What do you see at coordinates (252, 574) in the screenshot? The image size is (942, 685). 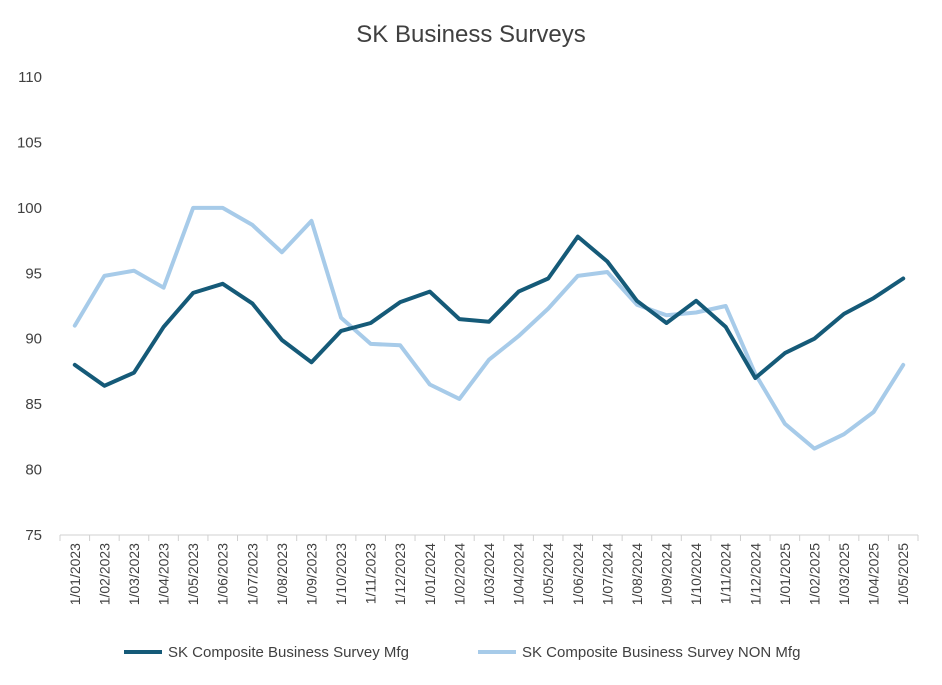 I see `x-tick-label: 1/07/2023` at bounding box center [252, 574].